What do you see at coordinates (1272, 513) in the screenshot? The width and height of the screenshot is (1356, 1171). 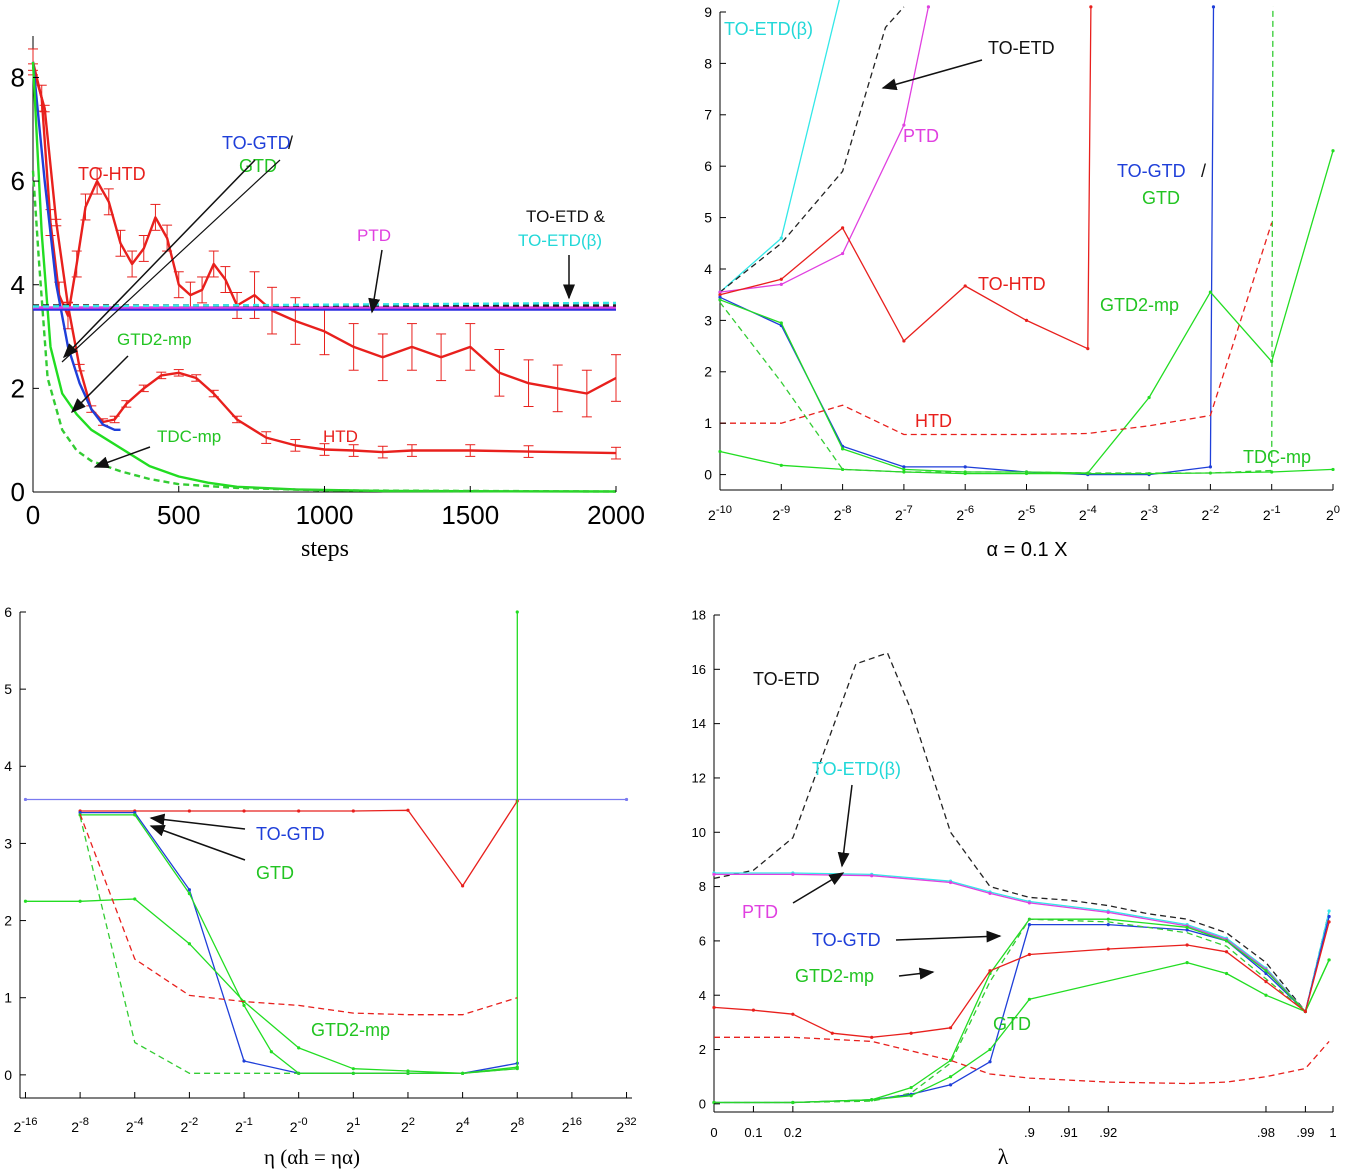 I see `p2-xtick-label: 2-1` at bounding box center [1272, 513].